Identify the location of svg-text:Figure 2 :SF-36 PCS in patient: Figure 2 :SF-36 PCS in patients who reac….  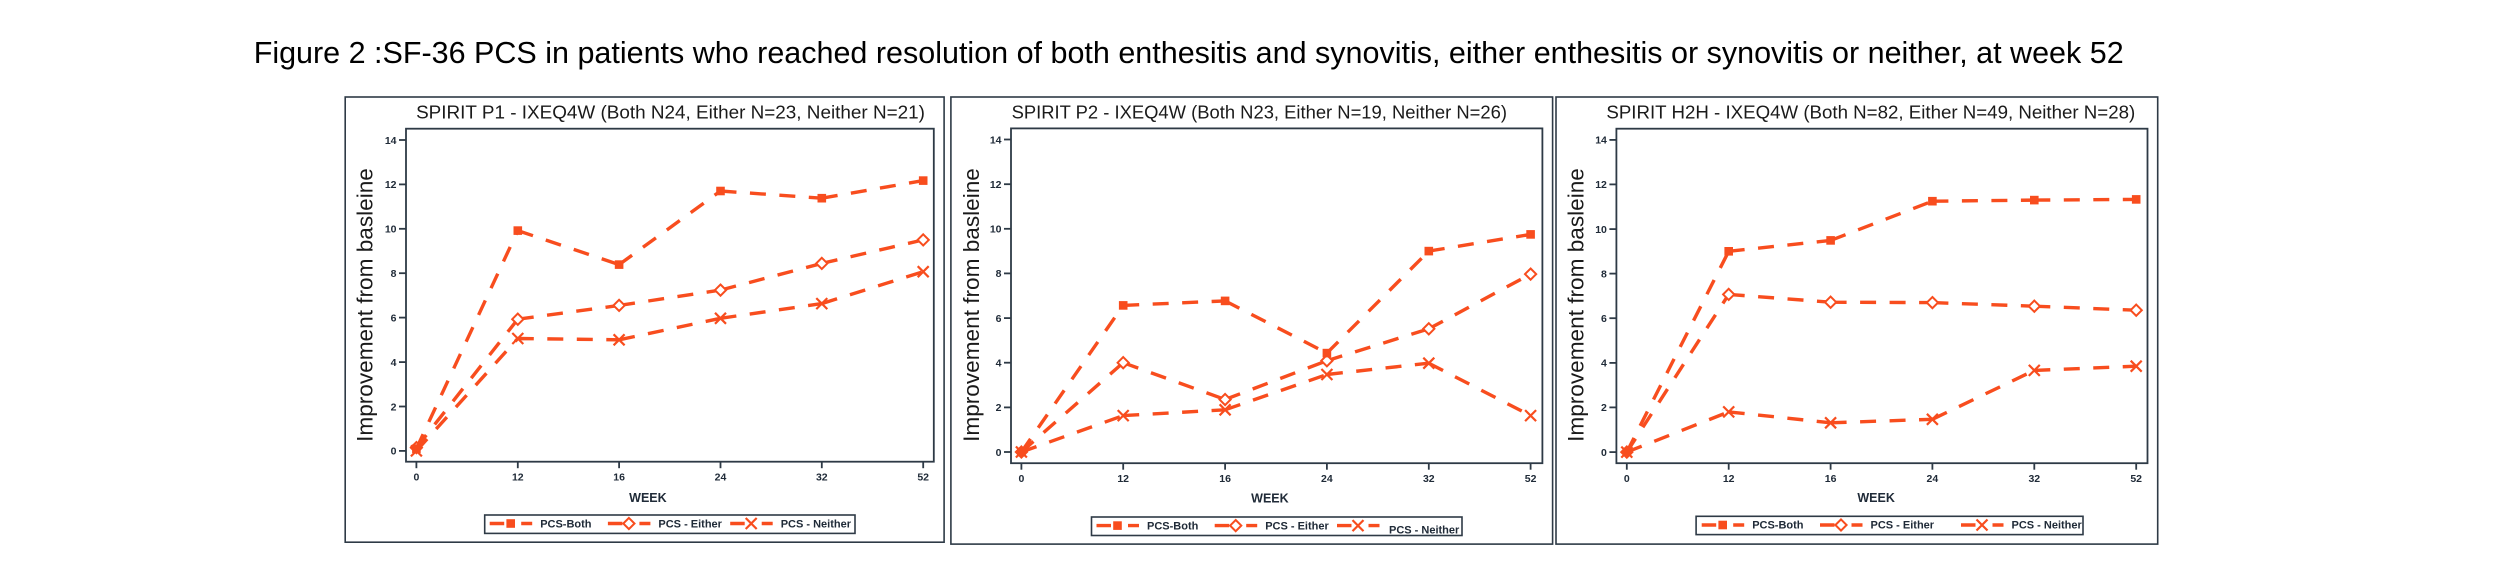
(1189, 53).